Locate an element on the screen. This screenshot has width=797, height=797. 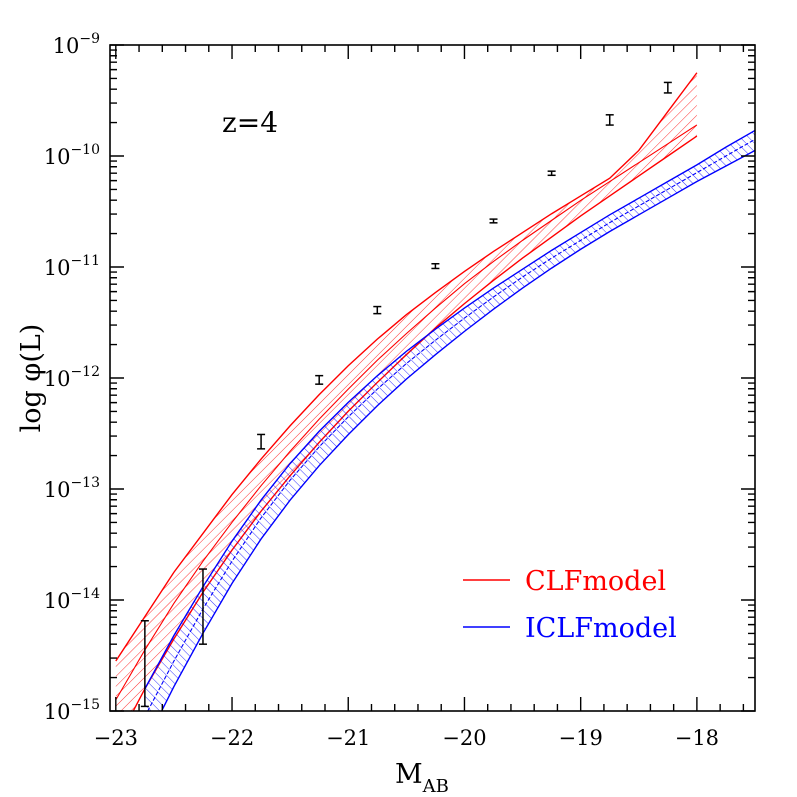
legend: CLFmodel ICLFmodel is located at coordinates (570, 605).